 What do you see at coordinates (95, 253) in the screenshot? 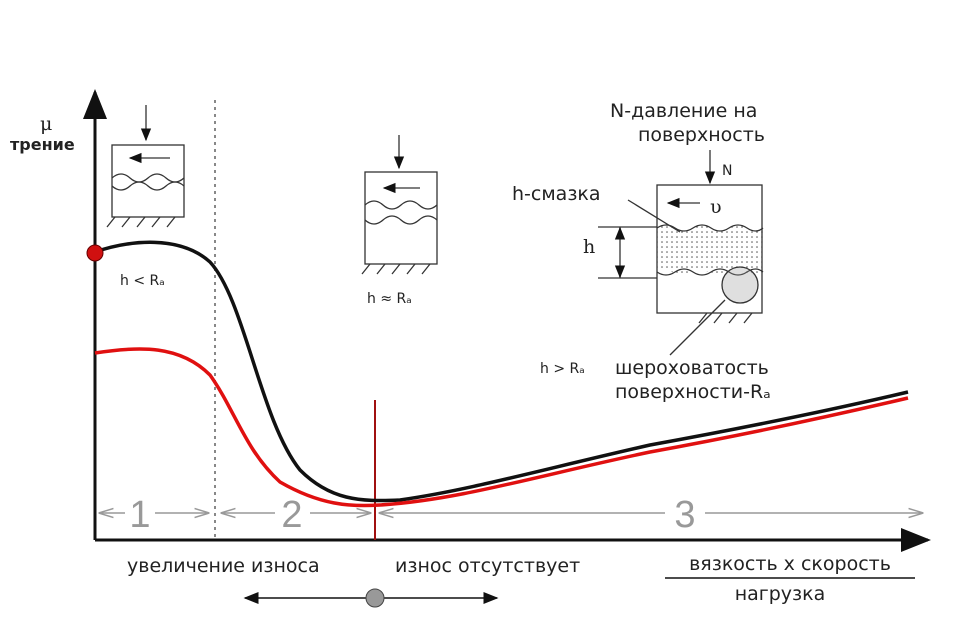
I see `start-dot` at bounding box center [95, 253].